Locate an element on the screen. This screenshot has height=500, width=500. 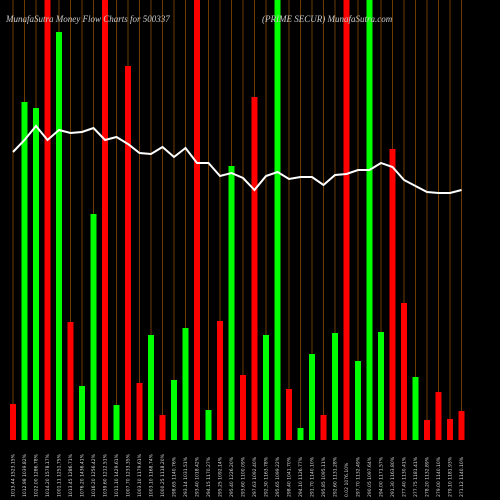
x-tick-label: 295.85 1095.11% is located at coordinates (324, 476).